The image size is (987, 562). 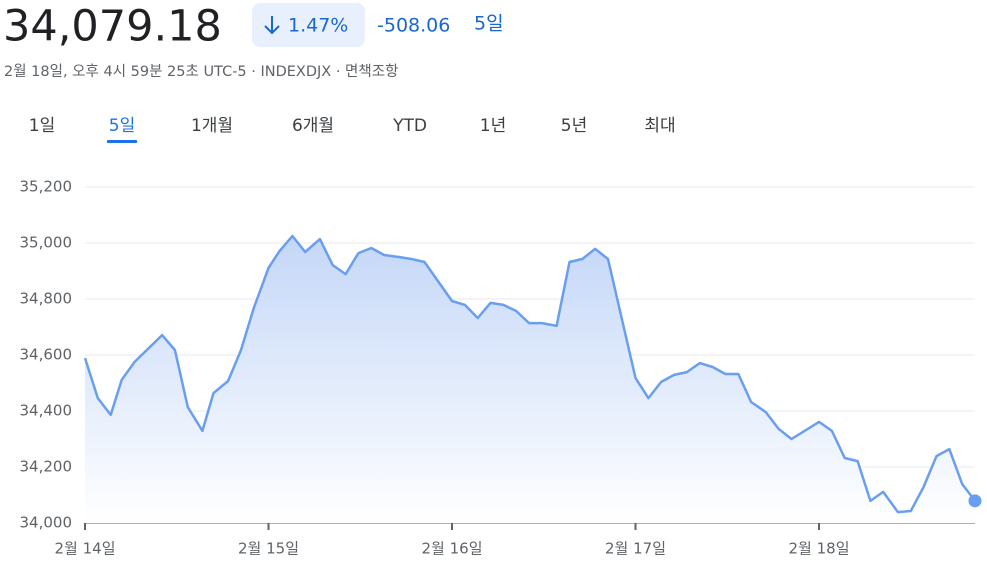 I want to click on range-tabs: 1일 5일 1개월 6개월 YTD 1년 5년 최대, so click(x=352, y=129).